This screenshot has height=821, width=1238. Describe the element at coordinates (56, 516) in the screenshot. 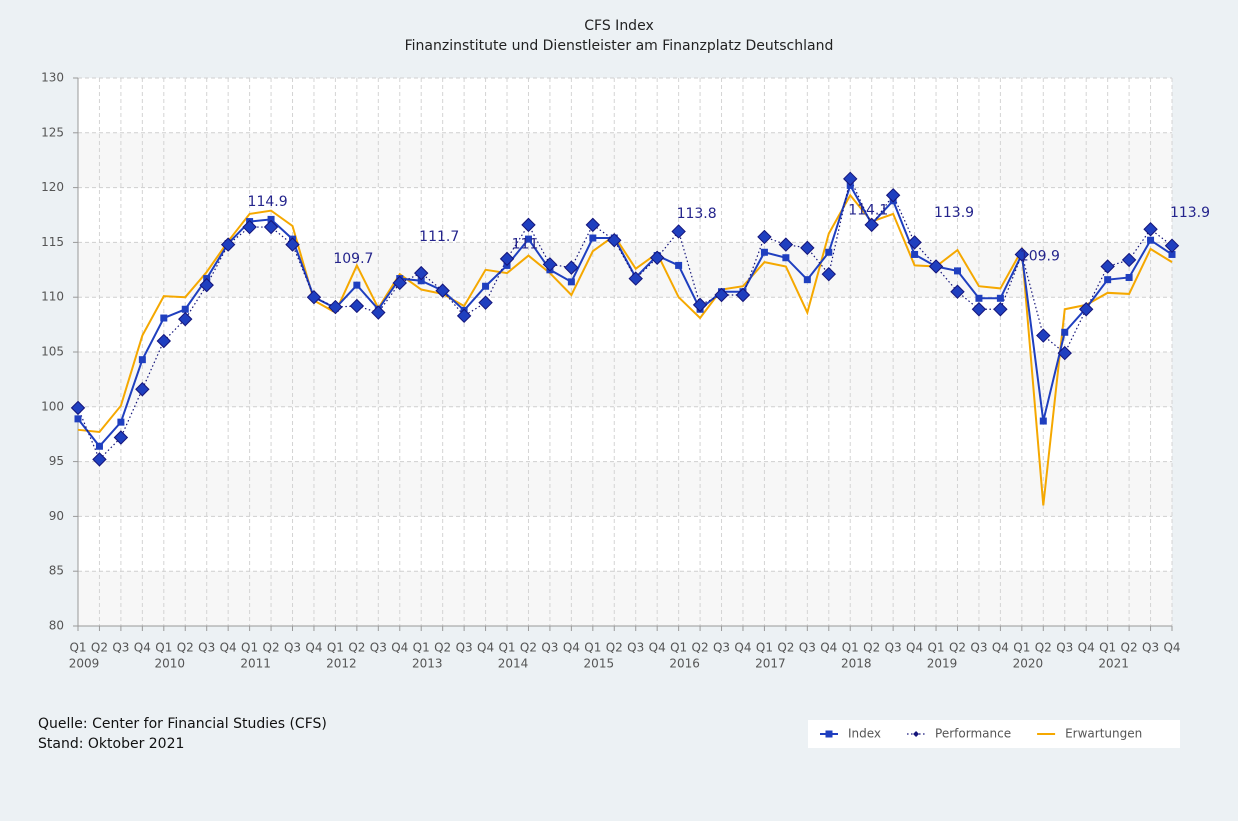

I see `y-tick-label: 90` at that location.